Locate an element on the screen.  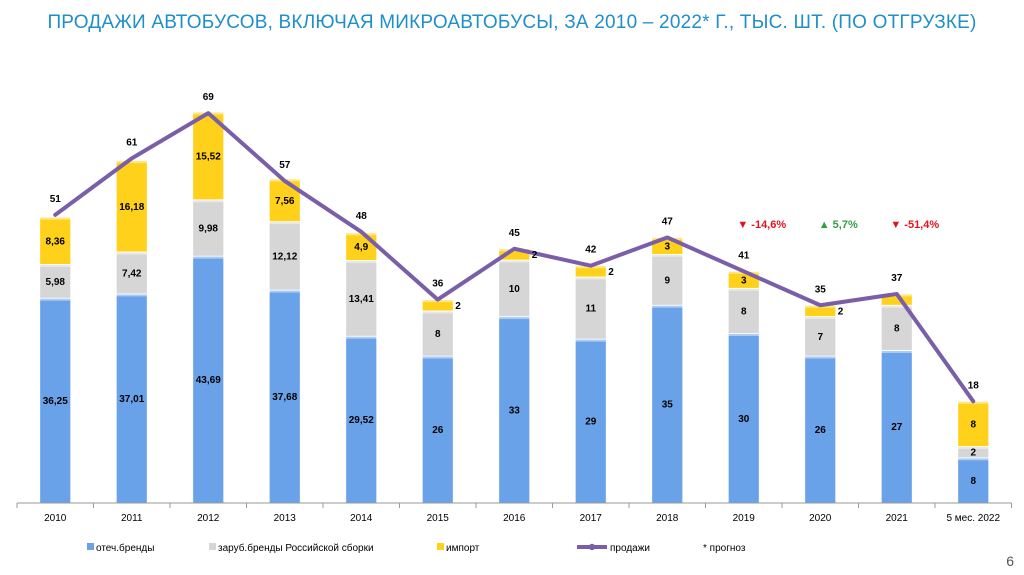
total-label: 45 is located at coordinates (515, 233).